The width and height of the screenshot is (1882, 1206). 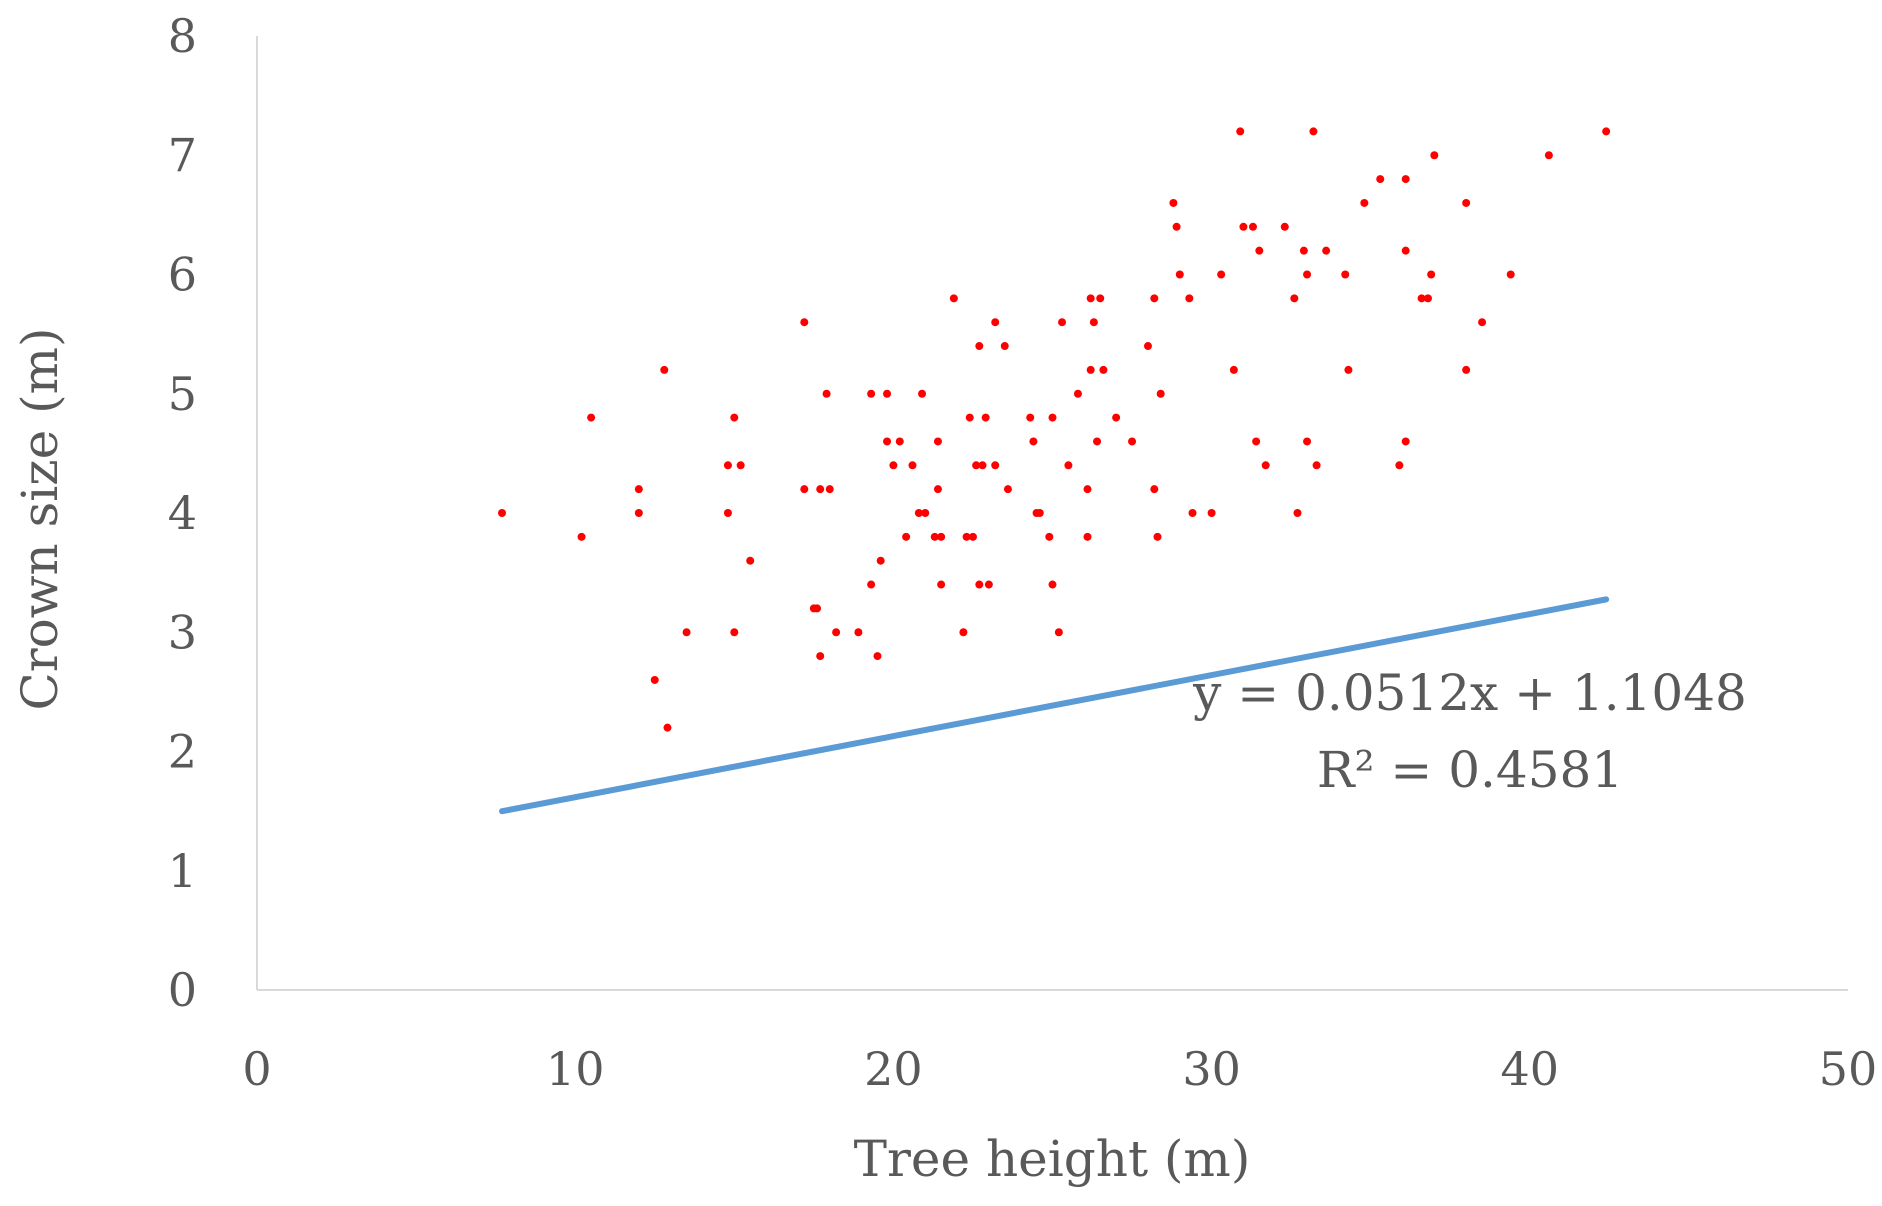 What do you see at coordinates (893, 1069) in the screenshot?
I see `x-tick-label: 20` at bounding box center [893, 1069].